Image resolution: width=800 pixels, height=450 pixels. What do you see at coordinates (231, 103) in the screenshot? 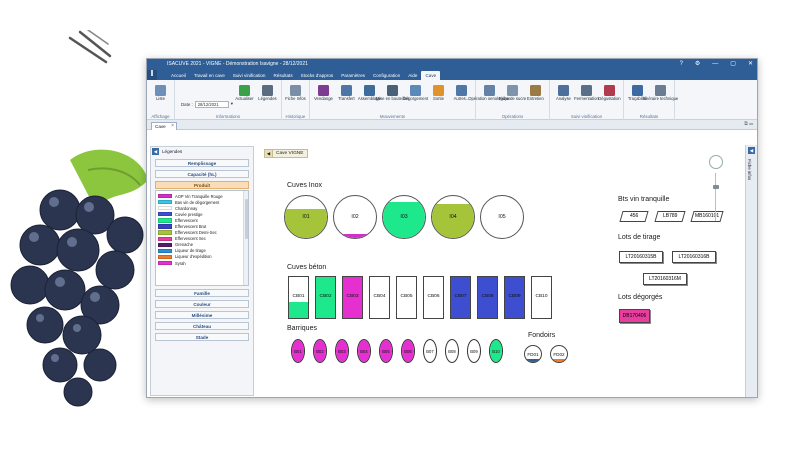
I see `calendar-icon: ▾` at bounding box center [231, 103].